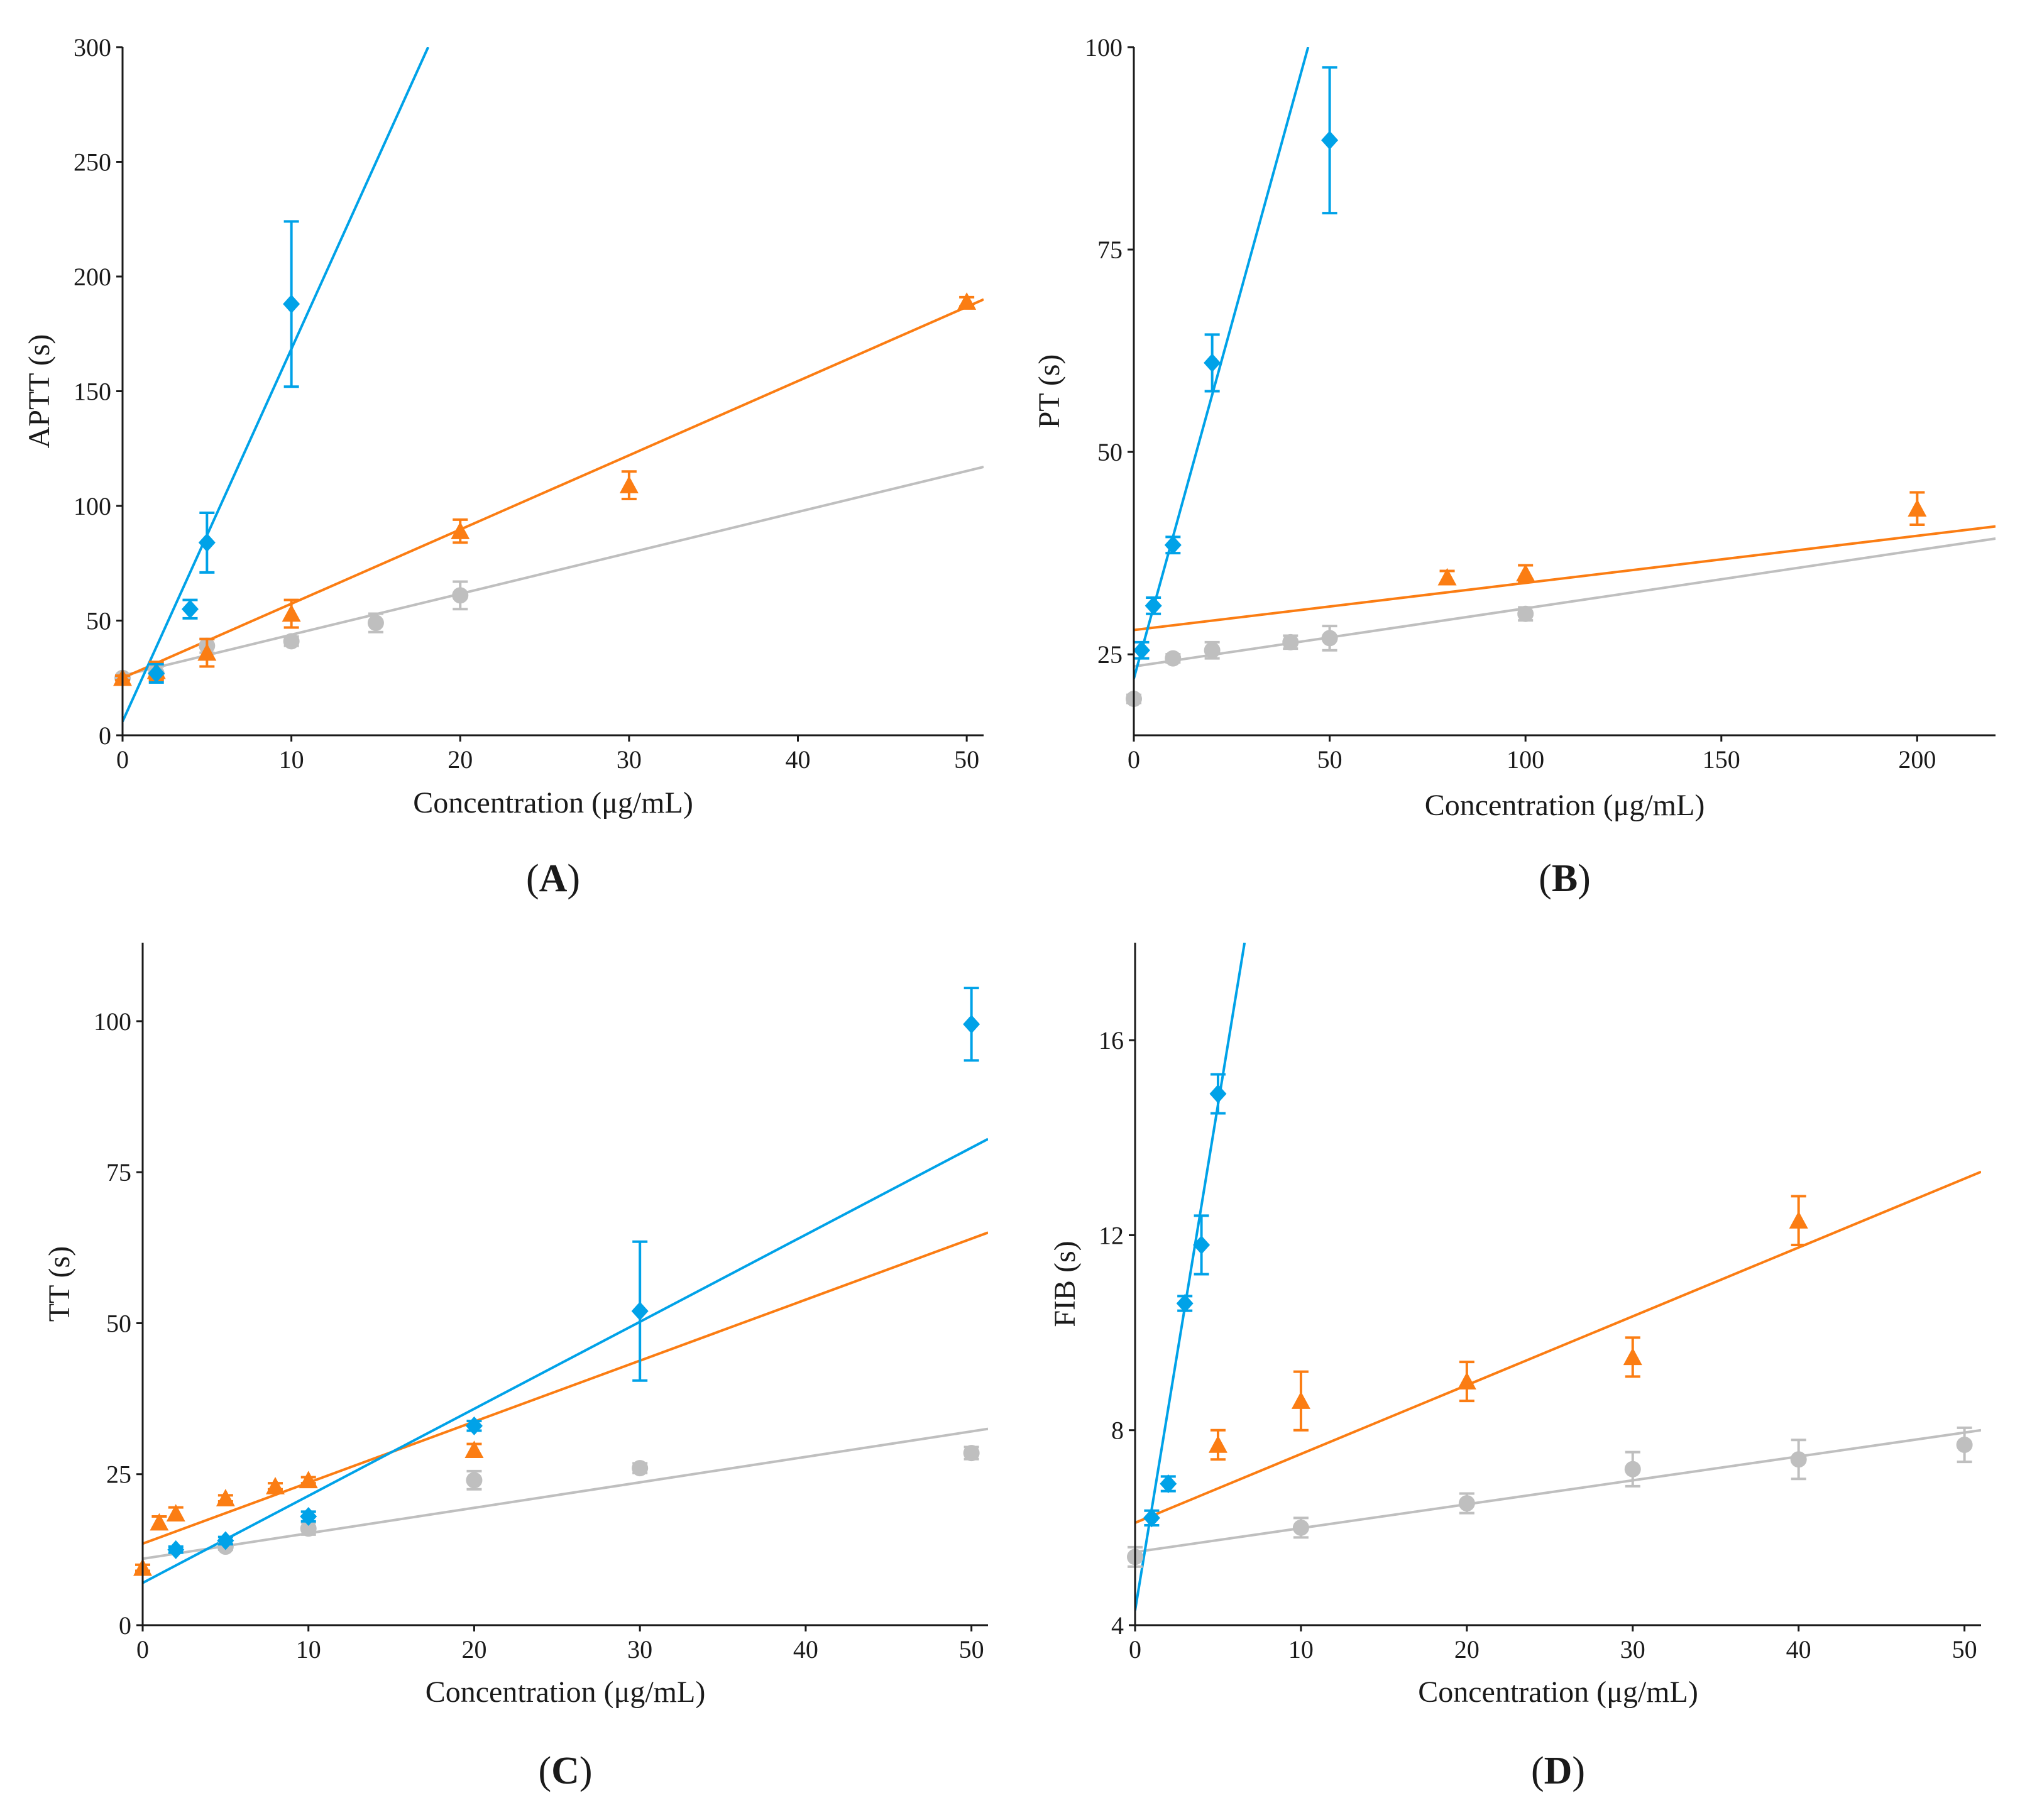  I want to click on panel-a-x-tick-label: 10, so click(291, 759).